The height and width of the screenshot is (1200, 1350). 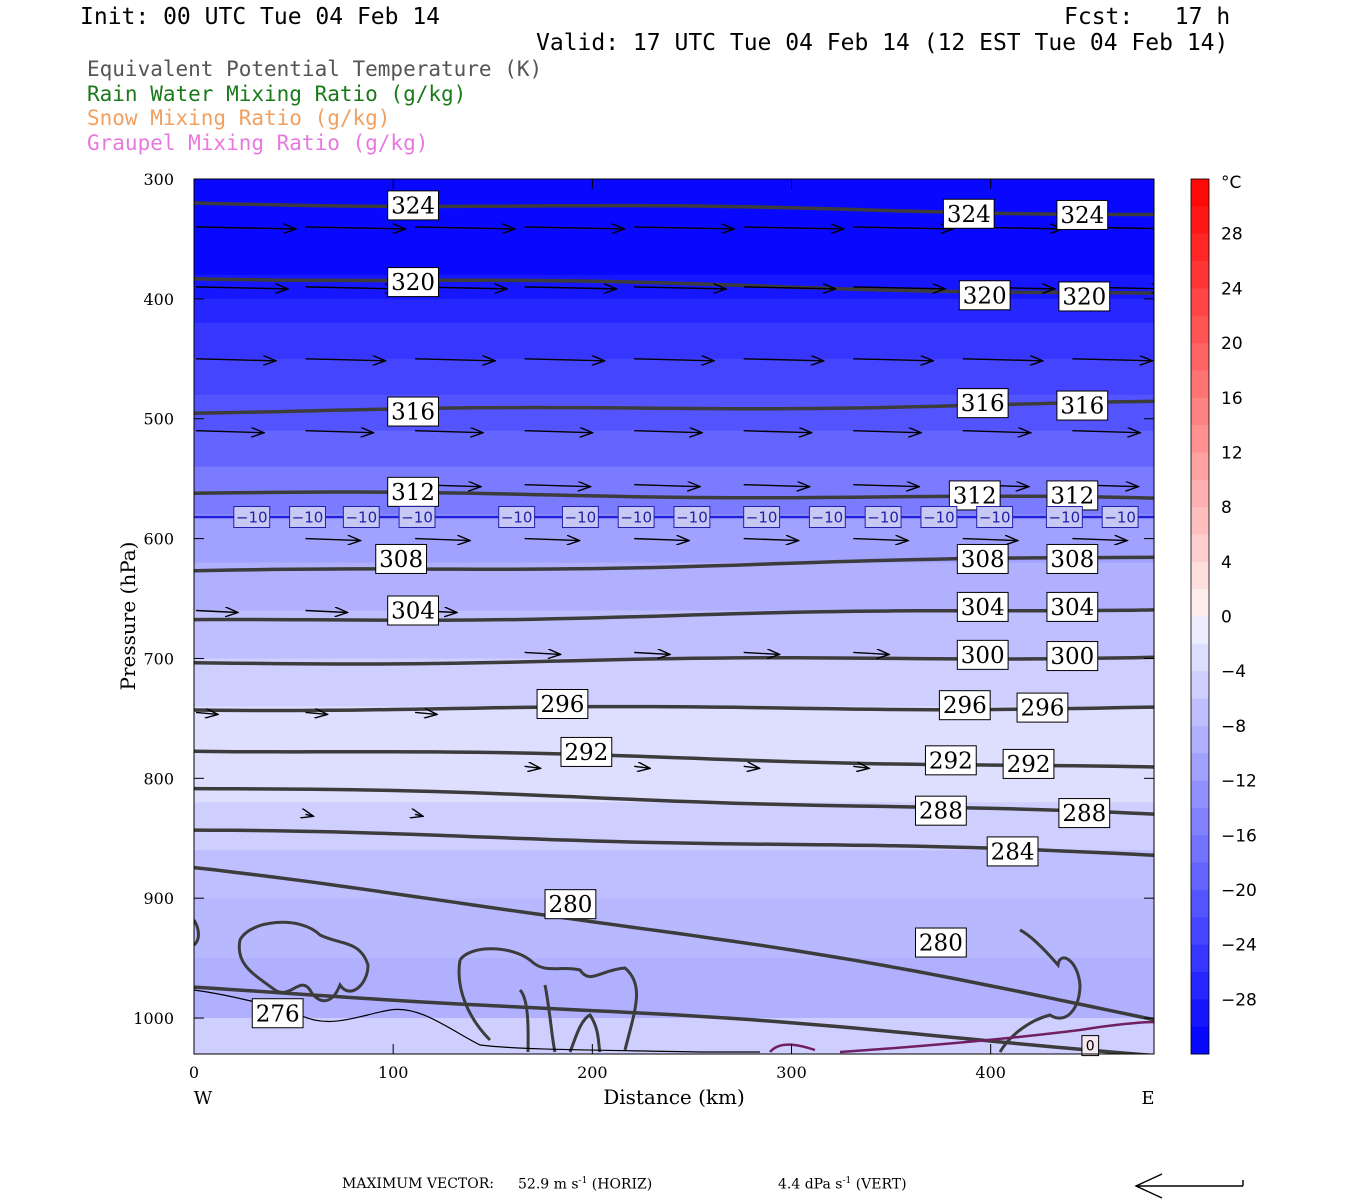 What do you see at coordinates (194, 1072) in the screenshot?
I see `x-tick-label: 0` at bounding box center [194, 1072].